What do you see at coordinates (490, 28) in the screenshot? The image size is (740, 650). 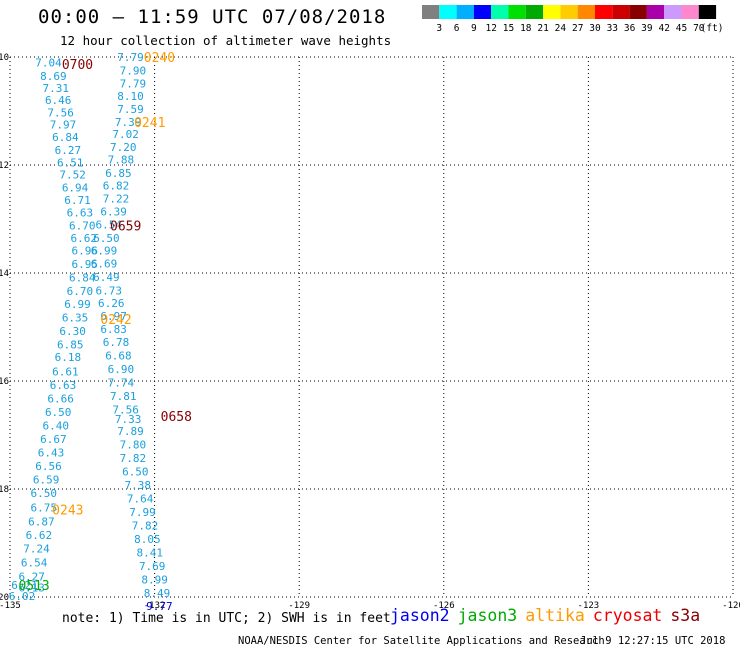 I see `color-scale-tick: 12` at bounding box center [490, 28].